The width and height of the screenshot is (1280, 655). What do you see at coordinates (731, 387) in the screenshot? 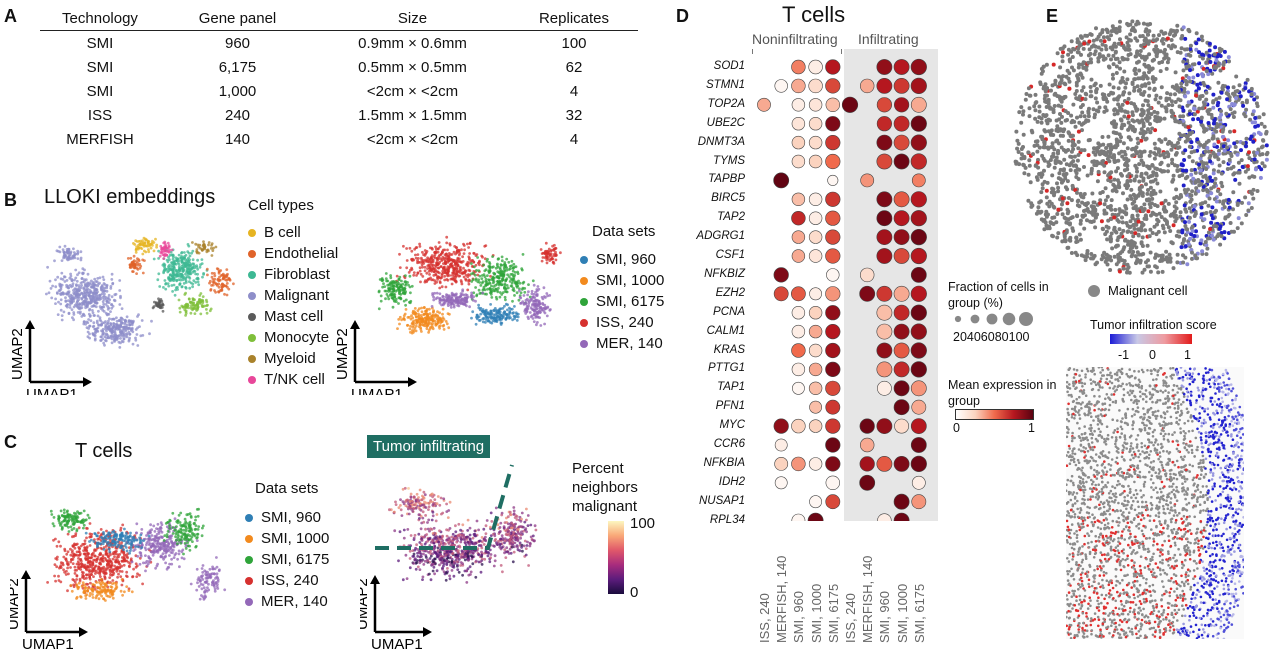
I see `gene-label: TAP1` at bounding box center [731, 387].